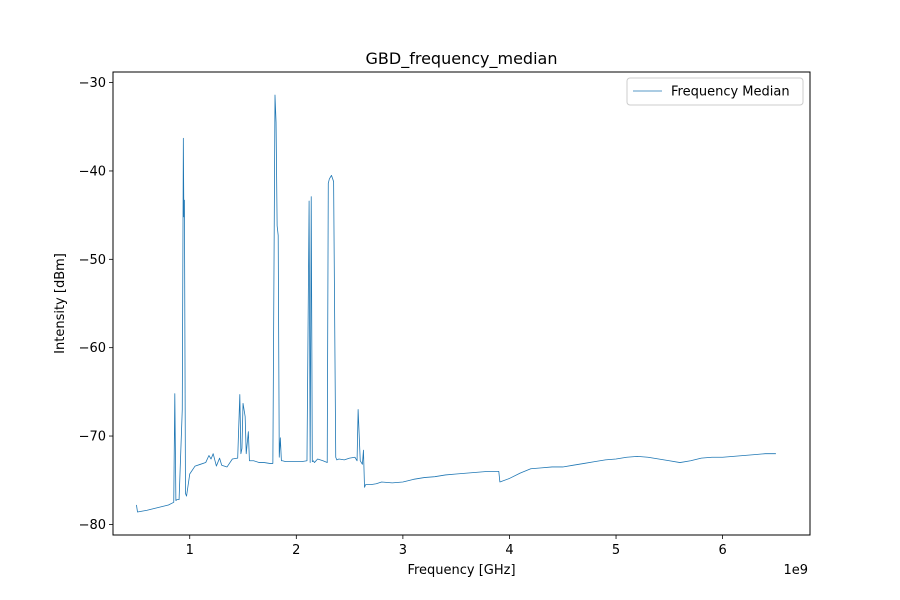 The width and height of the screenshot is (900, 600). Describe the element at coordinates (92, 525) in the screenshot. I see `y-tick-label: −80` at that location.